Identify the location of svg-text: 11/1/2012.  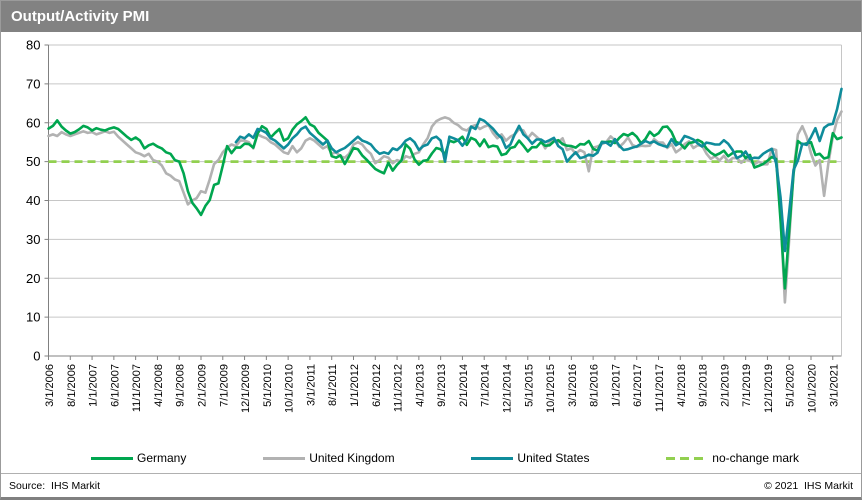
(399, 388).